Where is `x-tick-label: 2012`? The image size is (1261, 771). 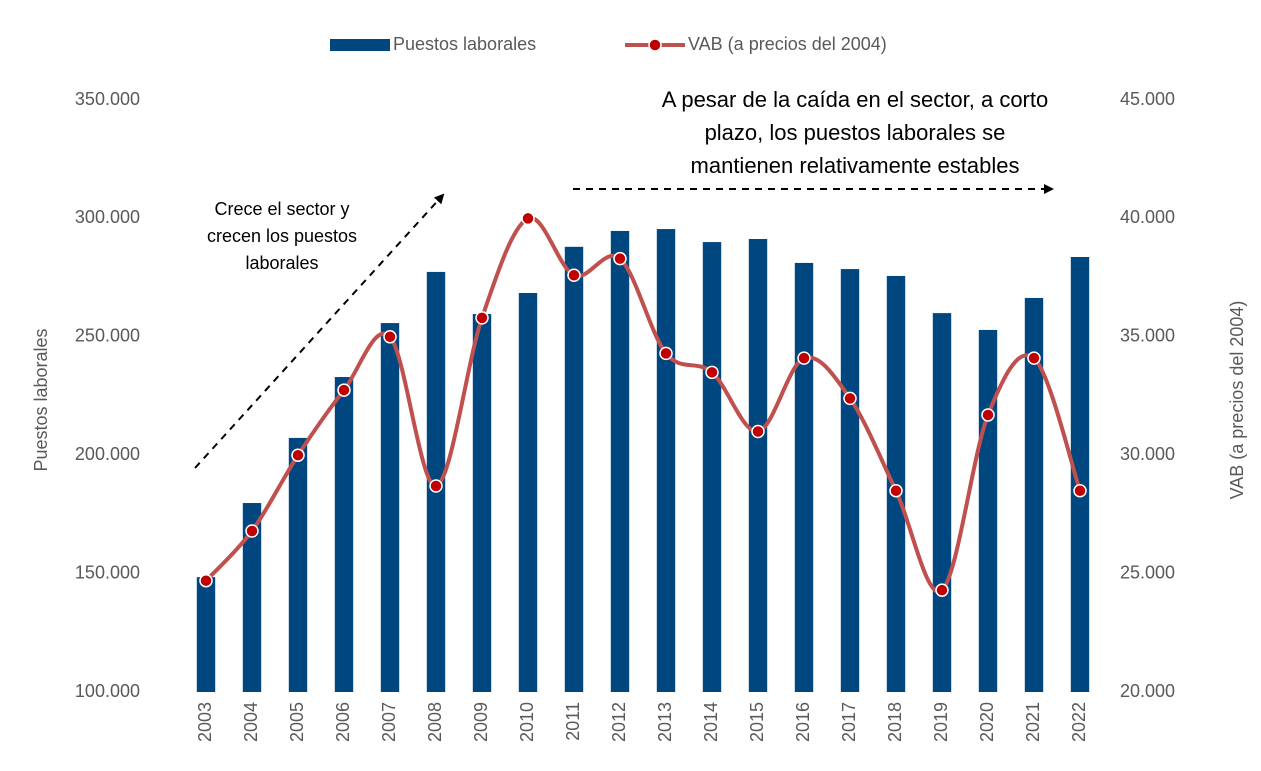
x-tick-label: 2012 is located at coordinates (619, 722).